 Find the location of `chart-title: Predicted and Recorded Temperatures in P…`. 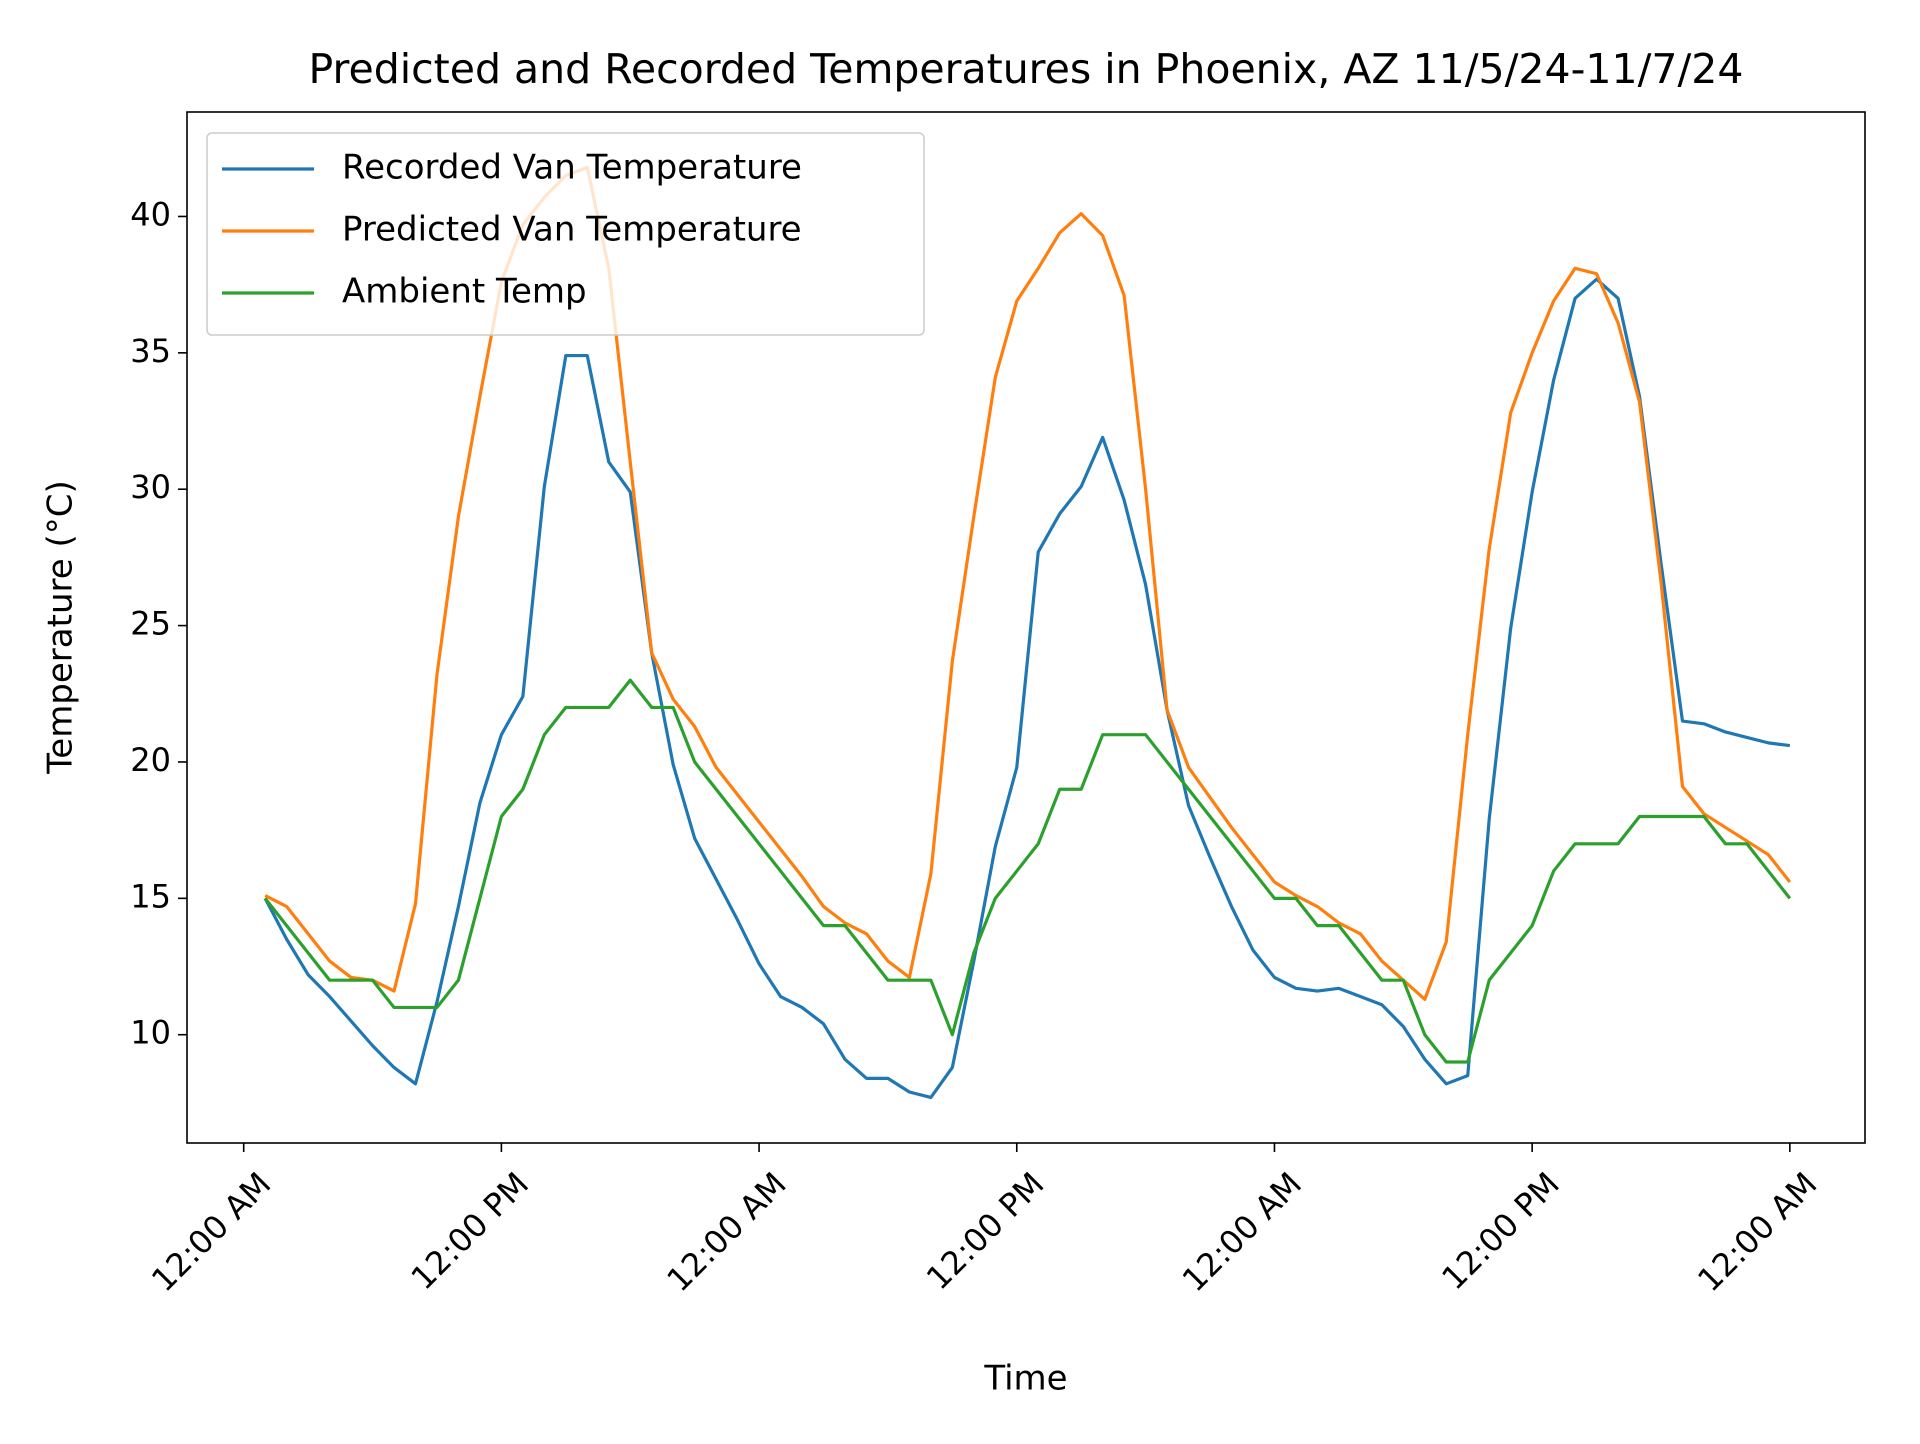

chart-title: Predicted and Recorded Temperatures in P… is located at coordinates (1026, 69).